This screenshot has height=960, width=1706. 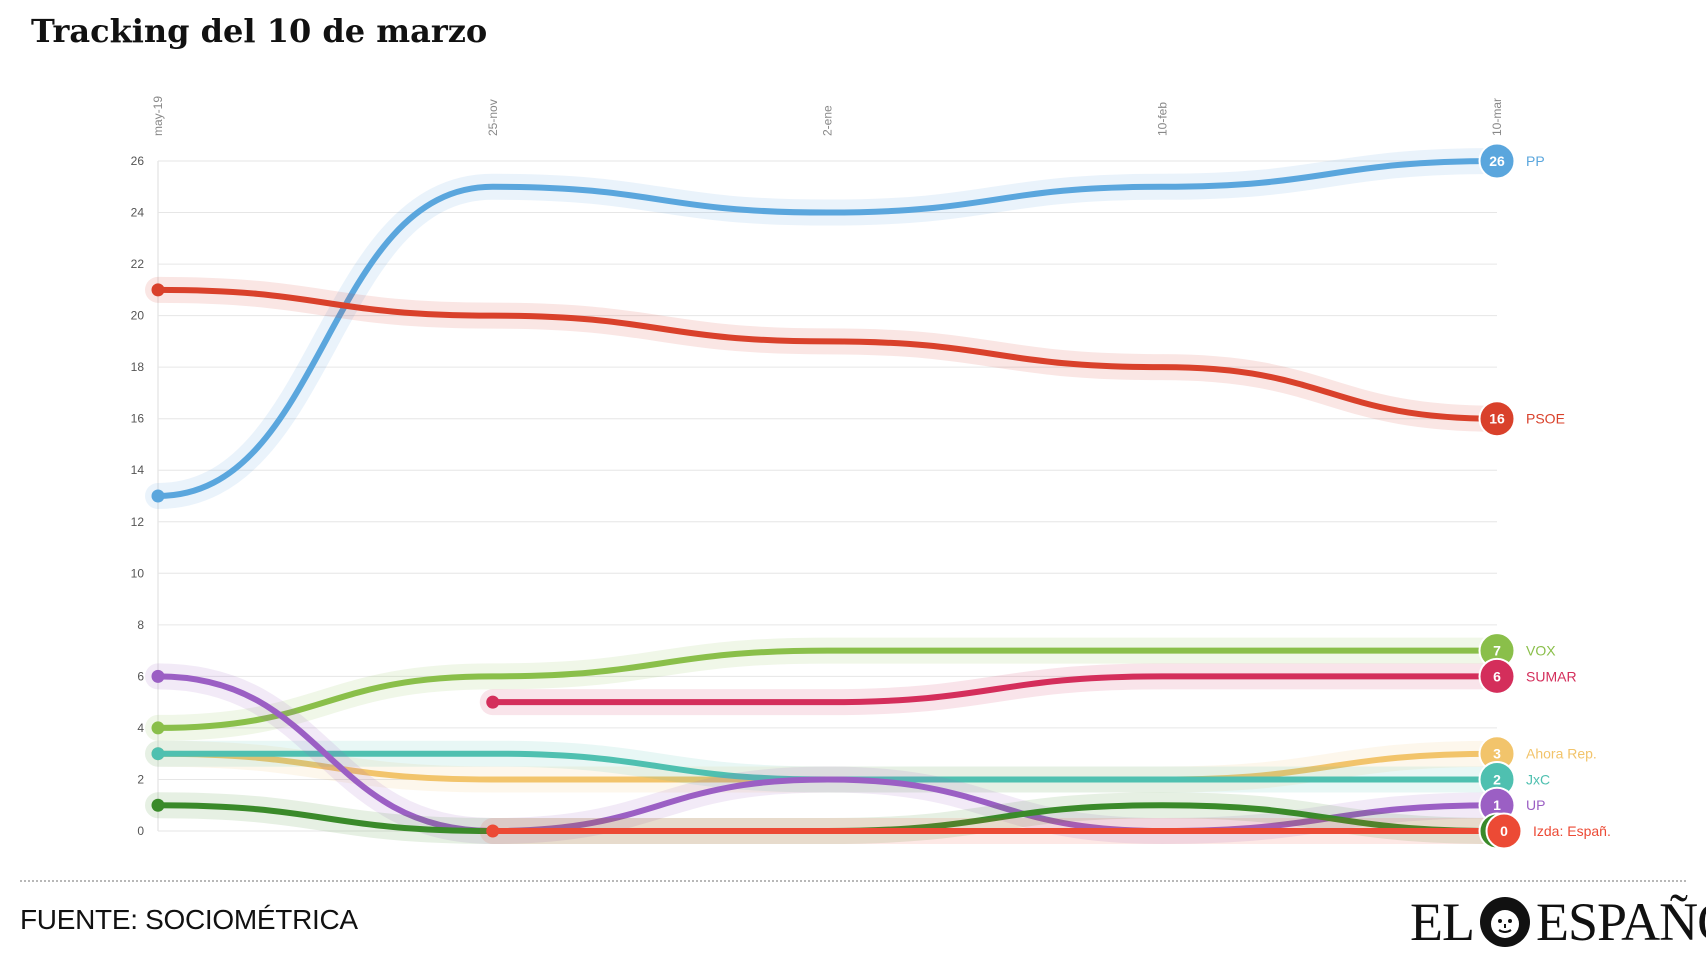 I want to click on y-tick-label: 10, so click(x=138, y=573).